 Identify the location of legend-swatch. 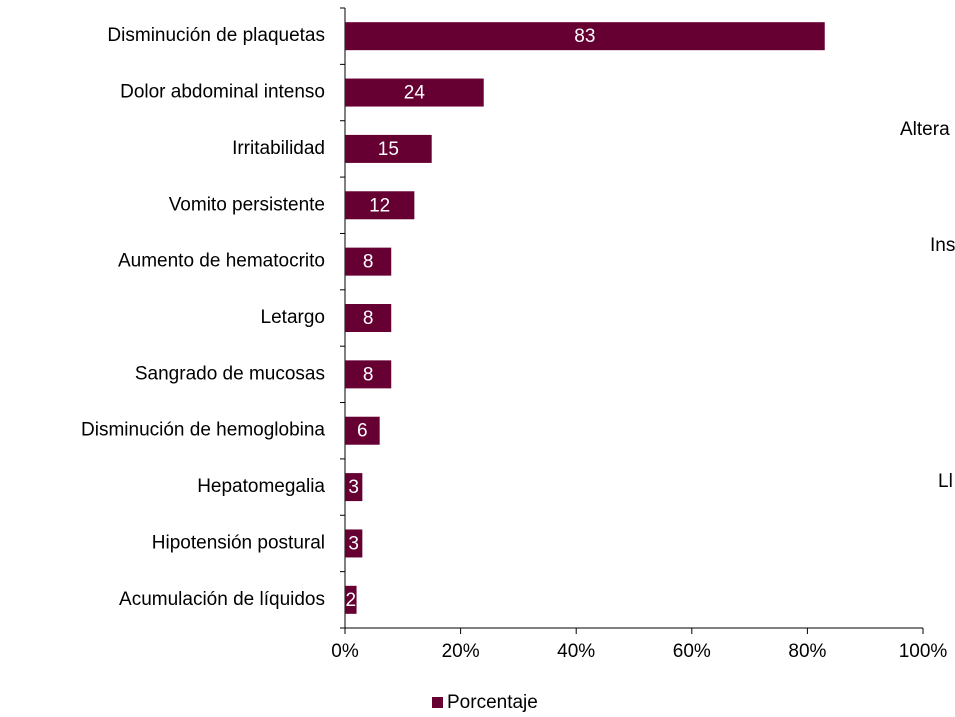
(437, 702).